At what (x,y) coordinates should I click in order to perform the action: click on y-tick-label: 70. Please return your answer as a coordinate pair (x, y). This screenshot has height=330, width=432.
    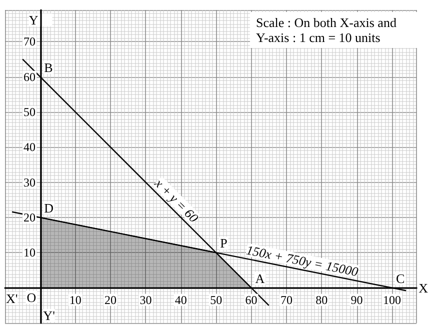
    Looking at the image, I should click on (30, 41).